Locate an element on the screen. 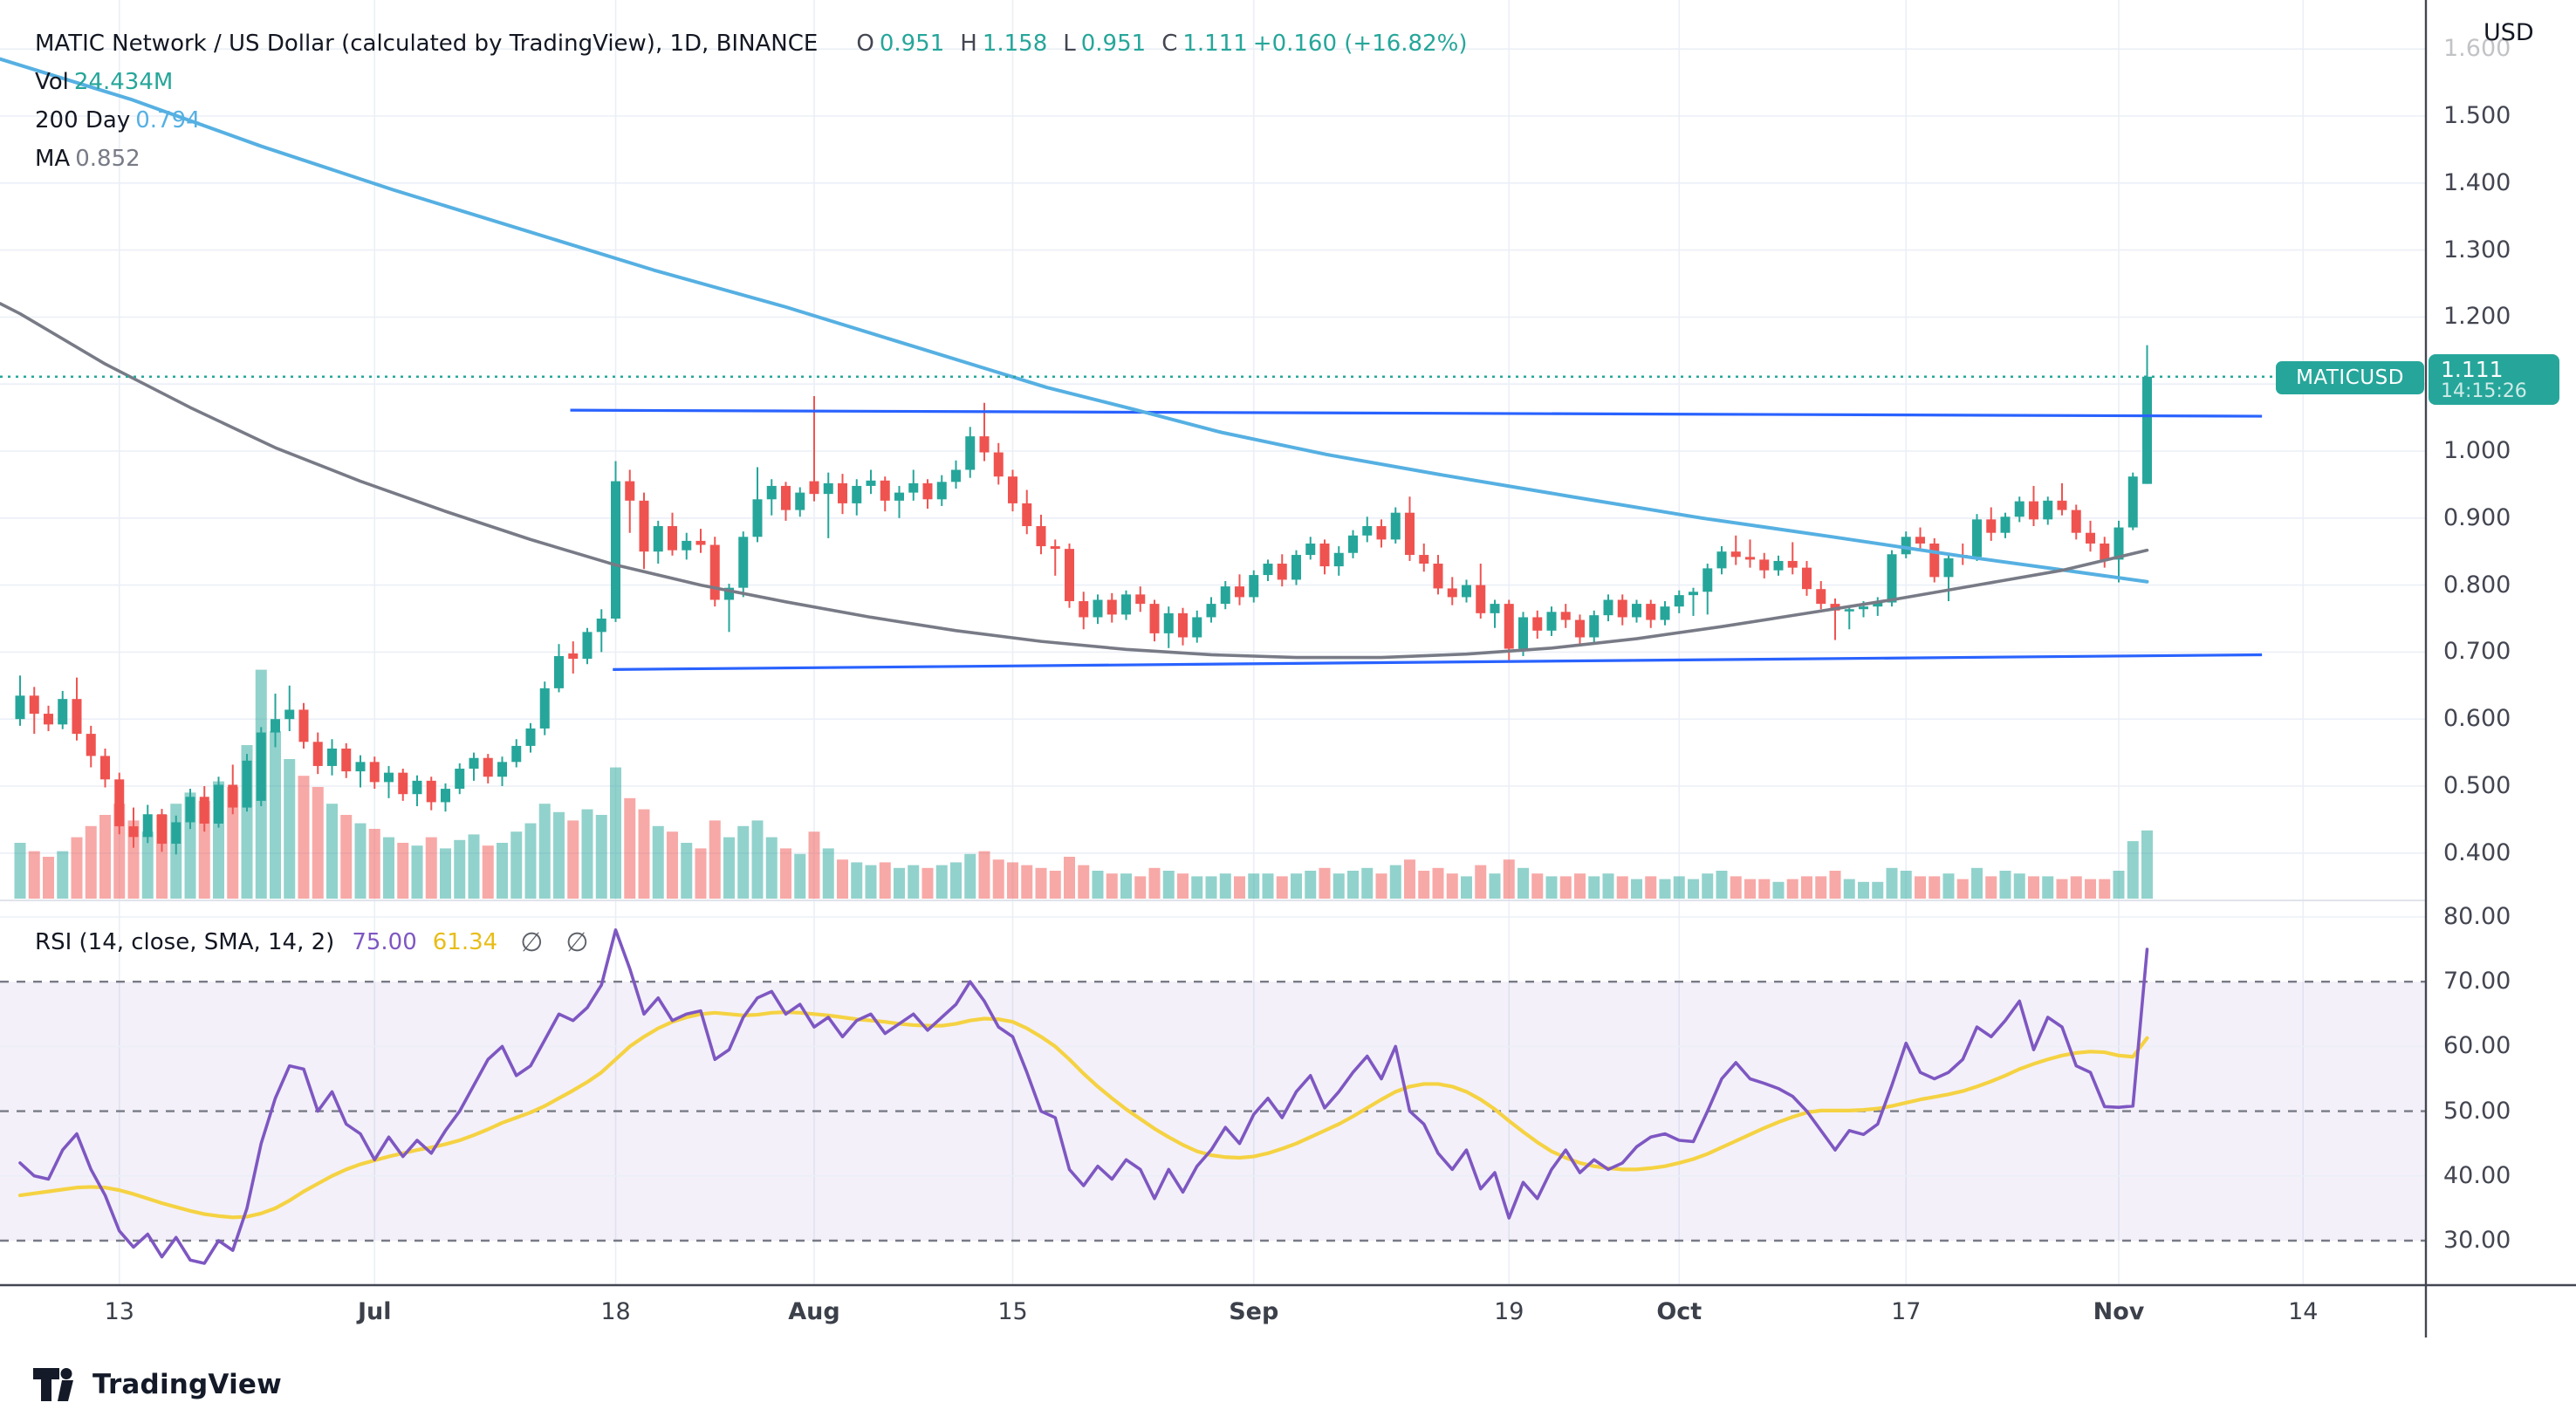  price-line-symbol-badge: MATICUSD is located at coordinates (2350, 378).